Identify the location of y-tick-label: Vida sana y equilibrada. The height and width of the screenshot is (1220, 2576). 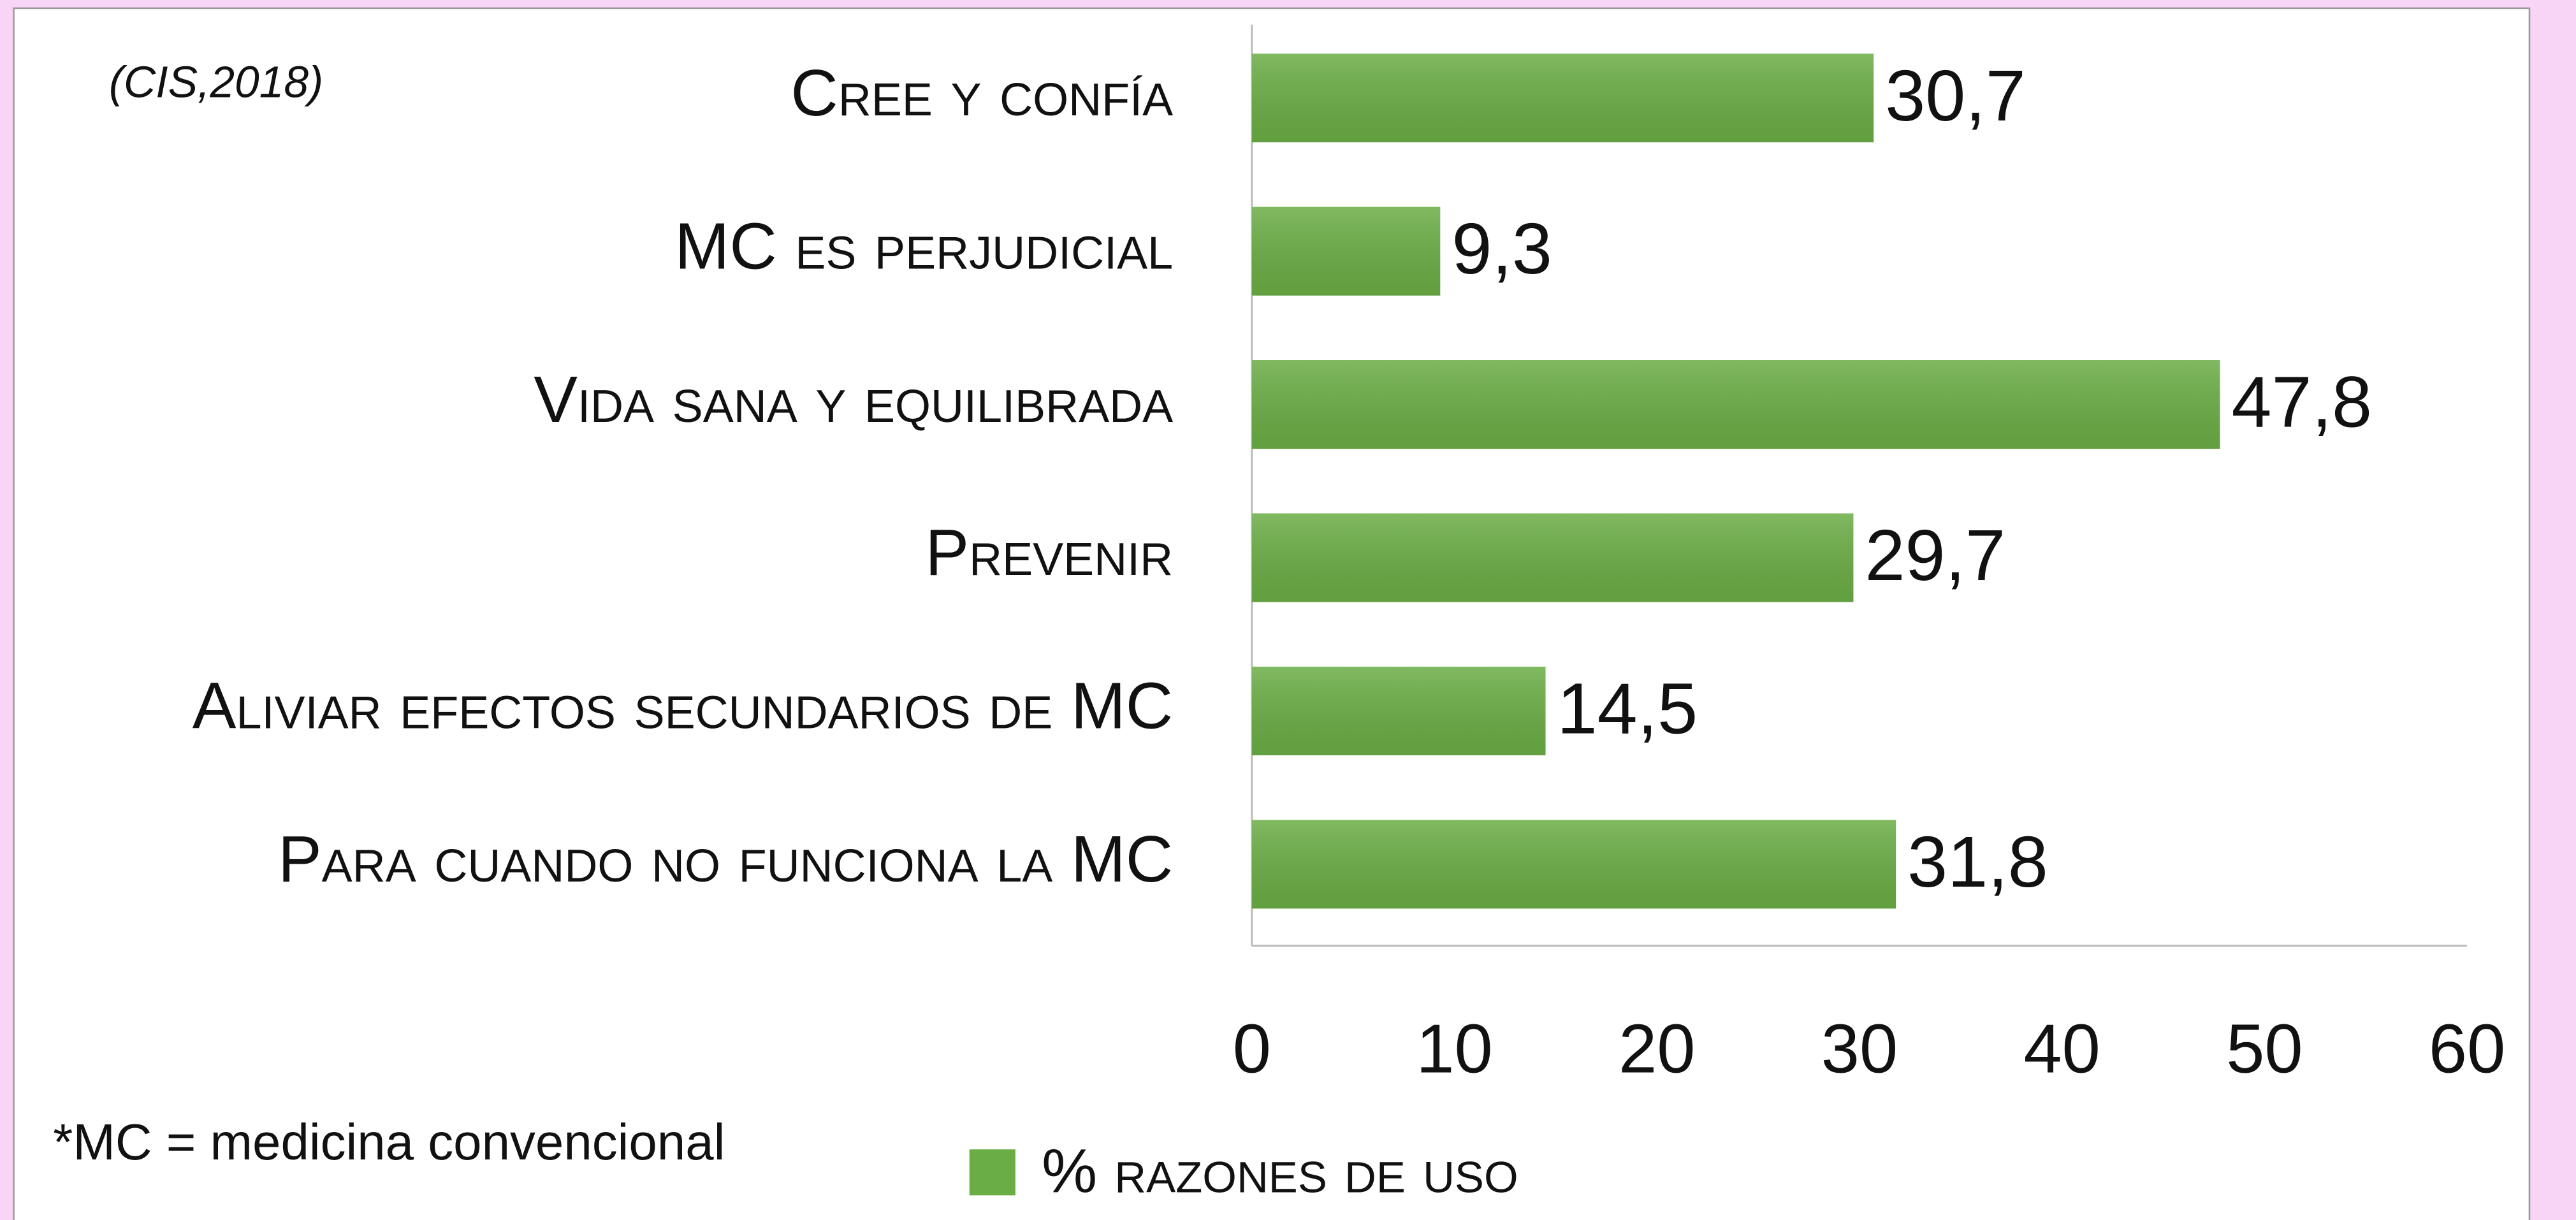
(853, 399).